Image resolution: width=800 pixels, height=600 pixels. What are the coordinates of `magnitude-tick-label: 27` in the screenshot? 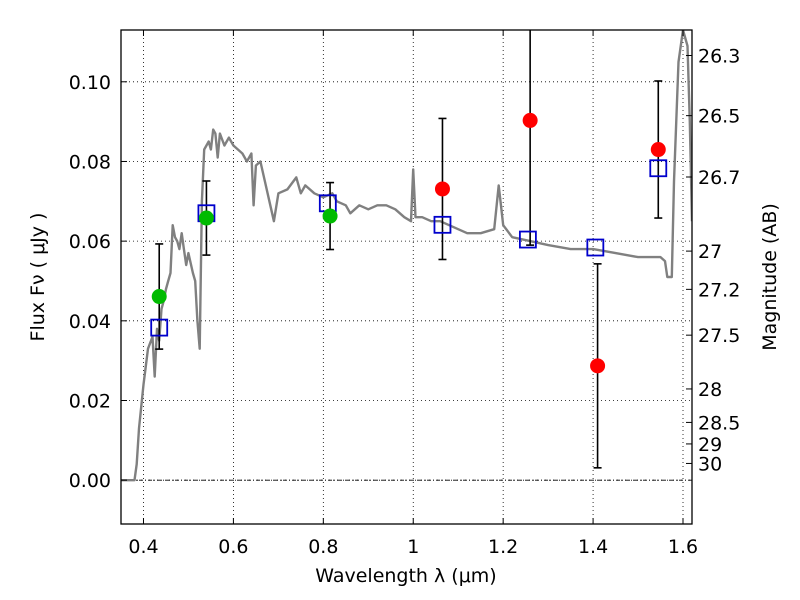 It's located at (710, 252).